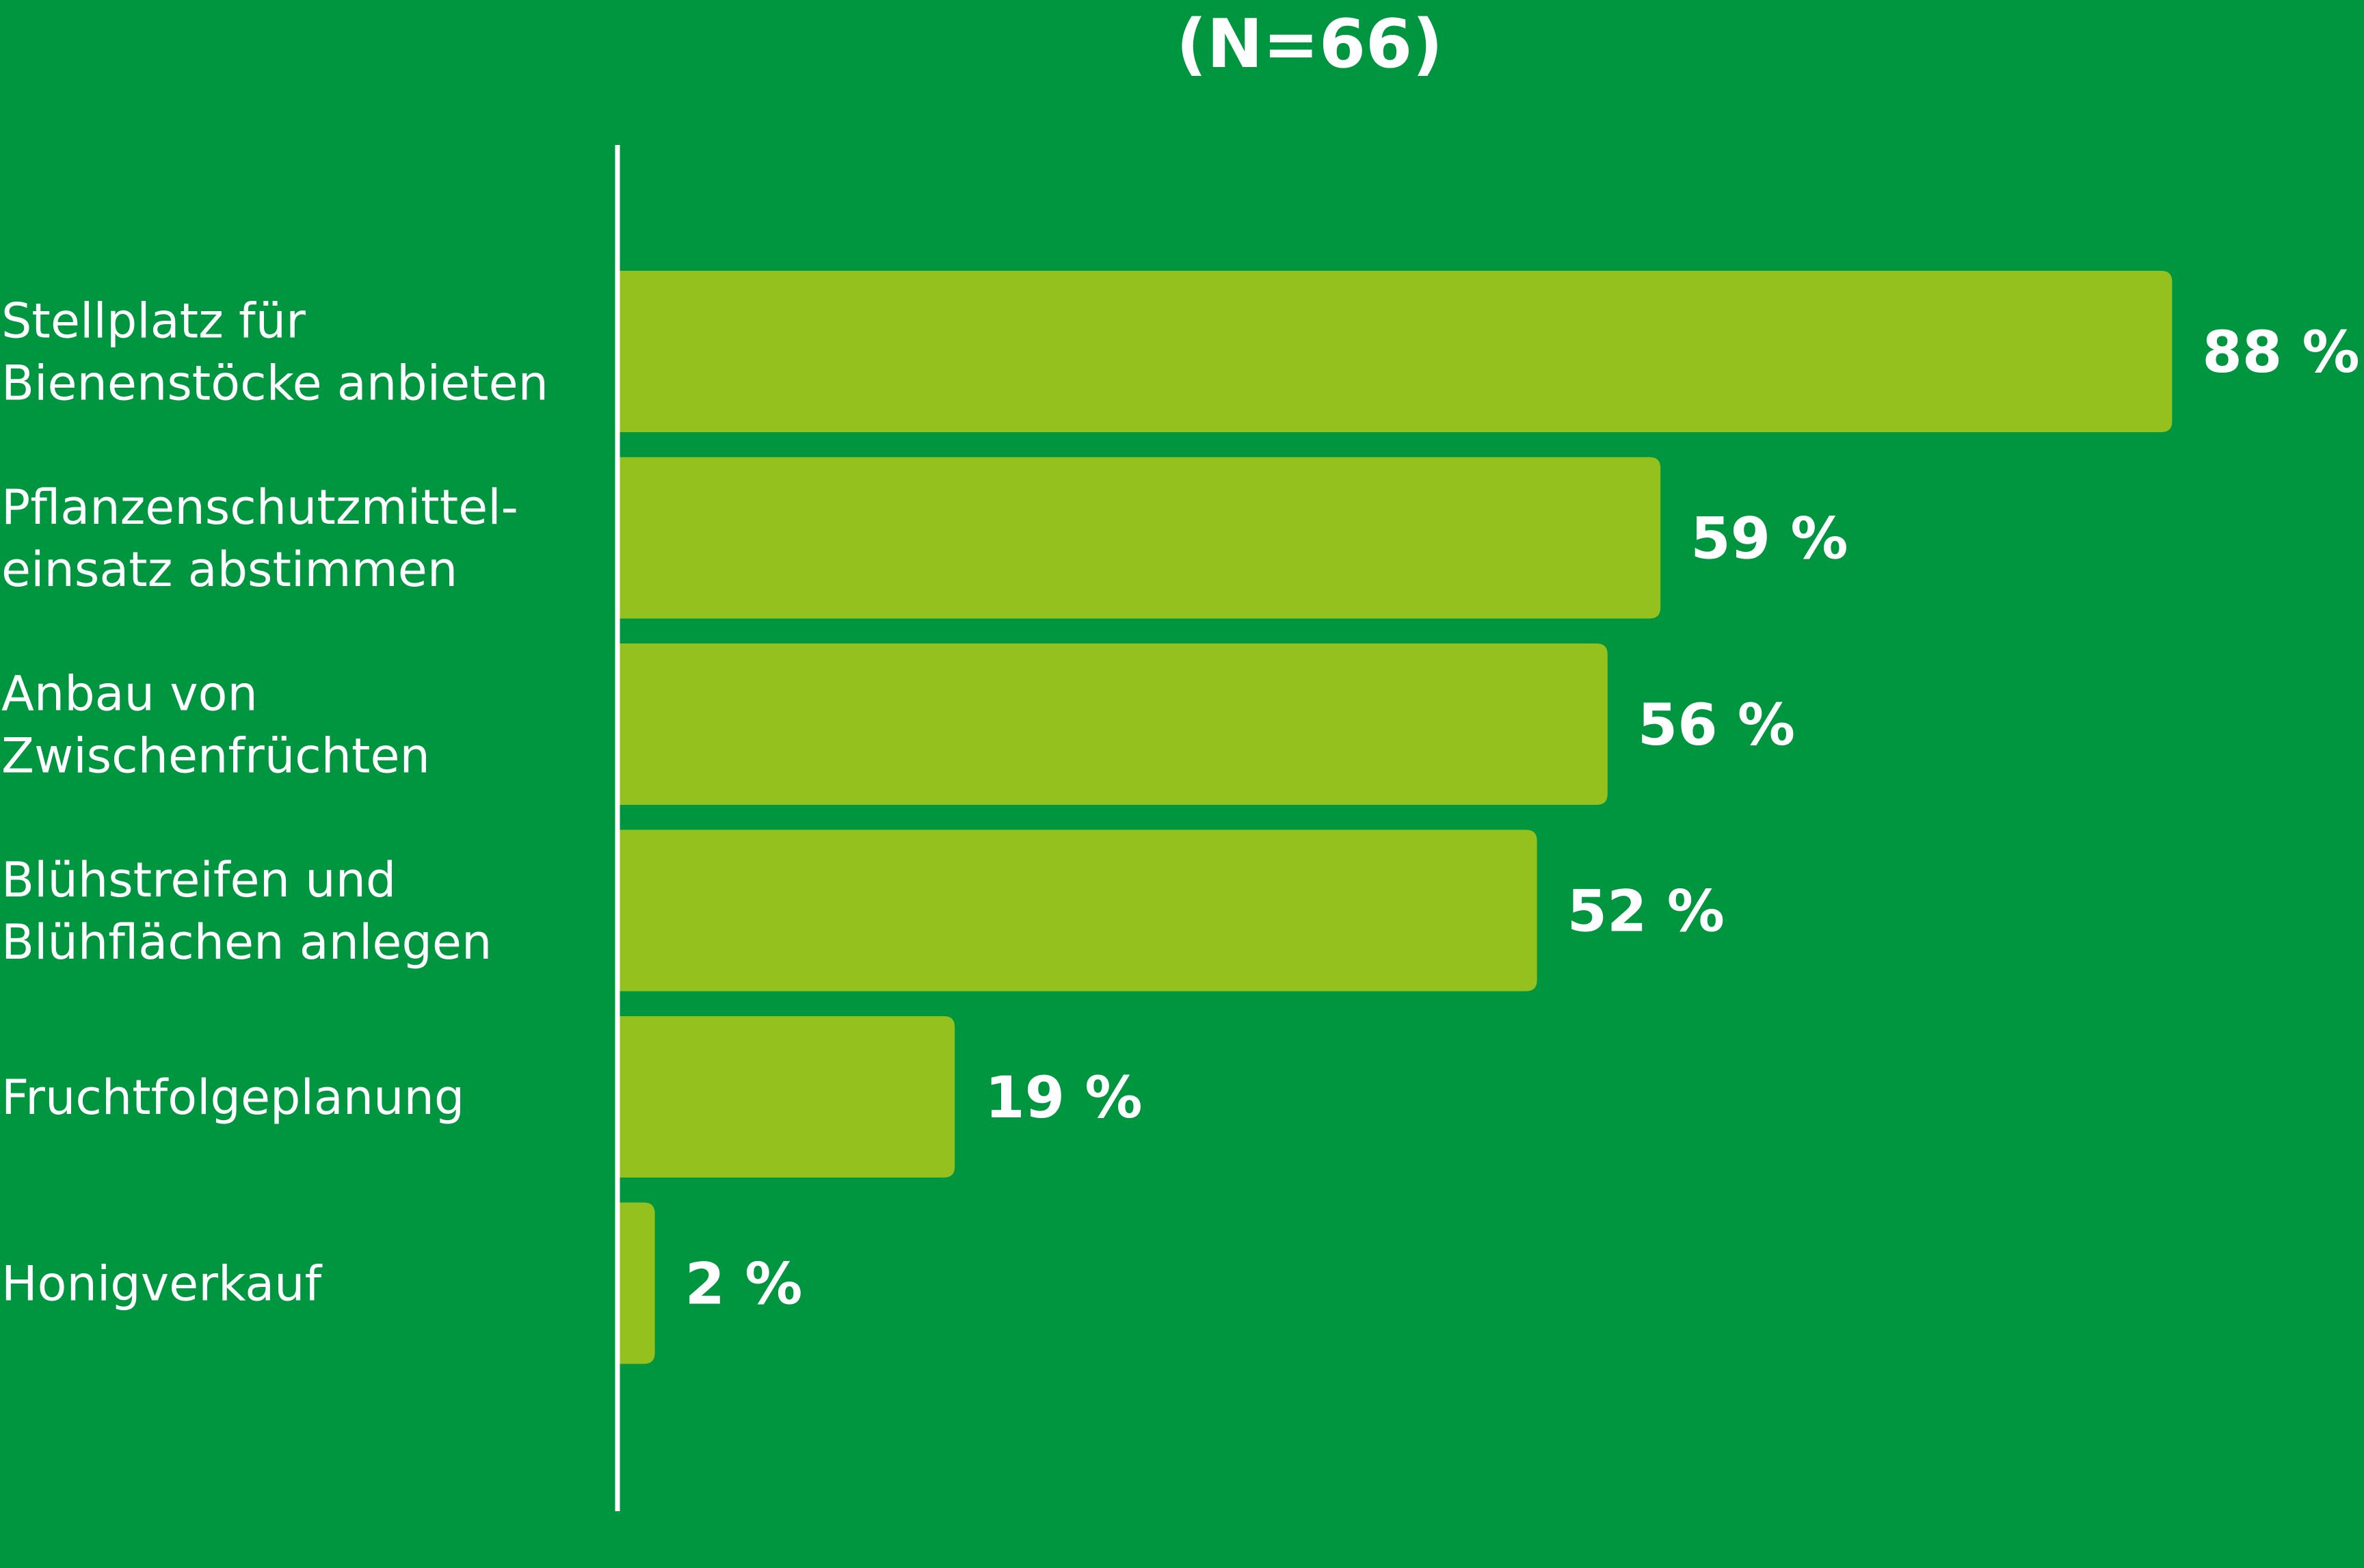  What do you see at coordinates (216, 756) in the screenshot?
I see `category-label-line: Zwischenfrüchten` at bounding box center [216, 756].